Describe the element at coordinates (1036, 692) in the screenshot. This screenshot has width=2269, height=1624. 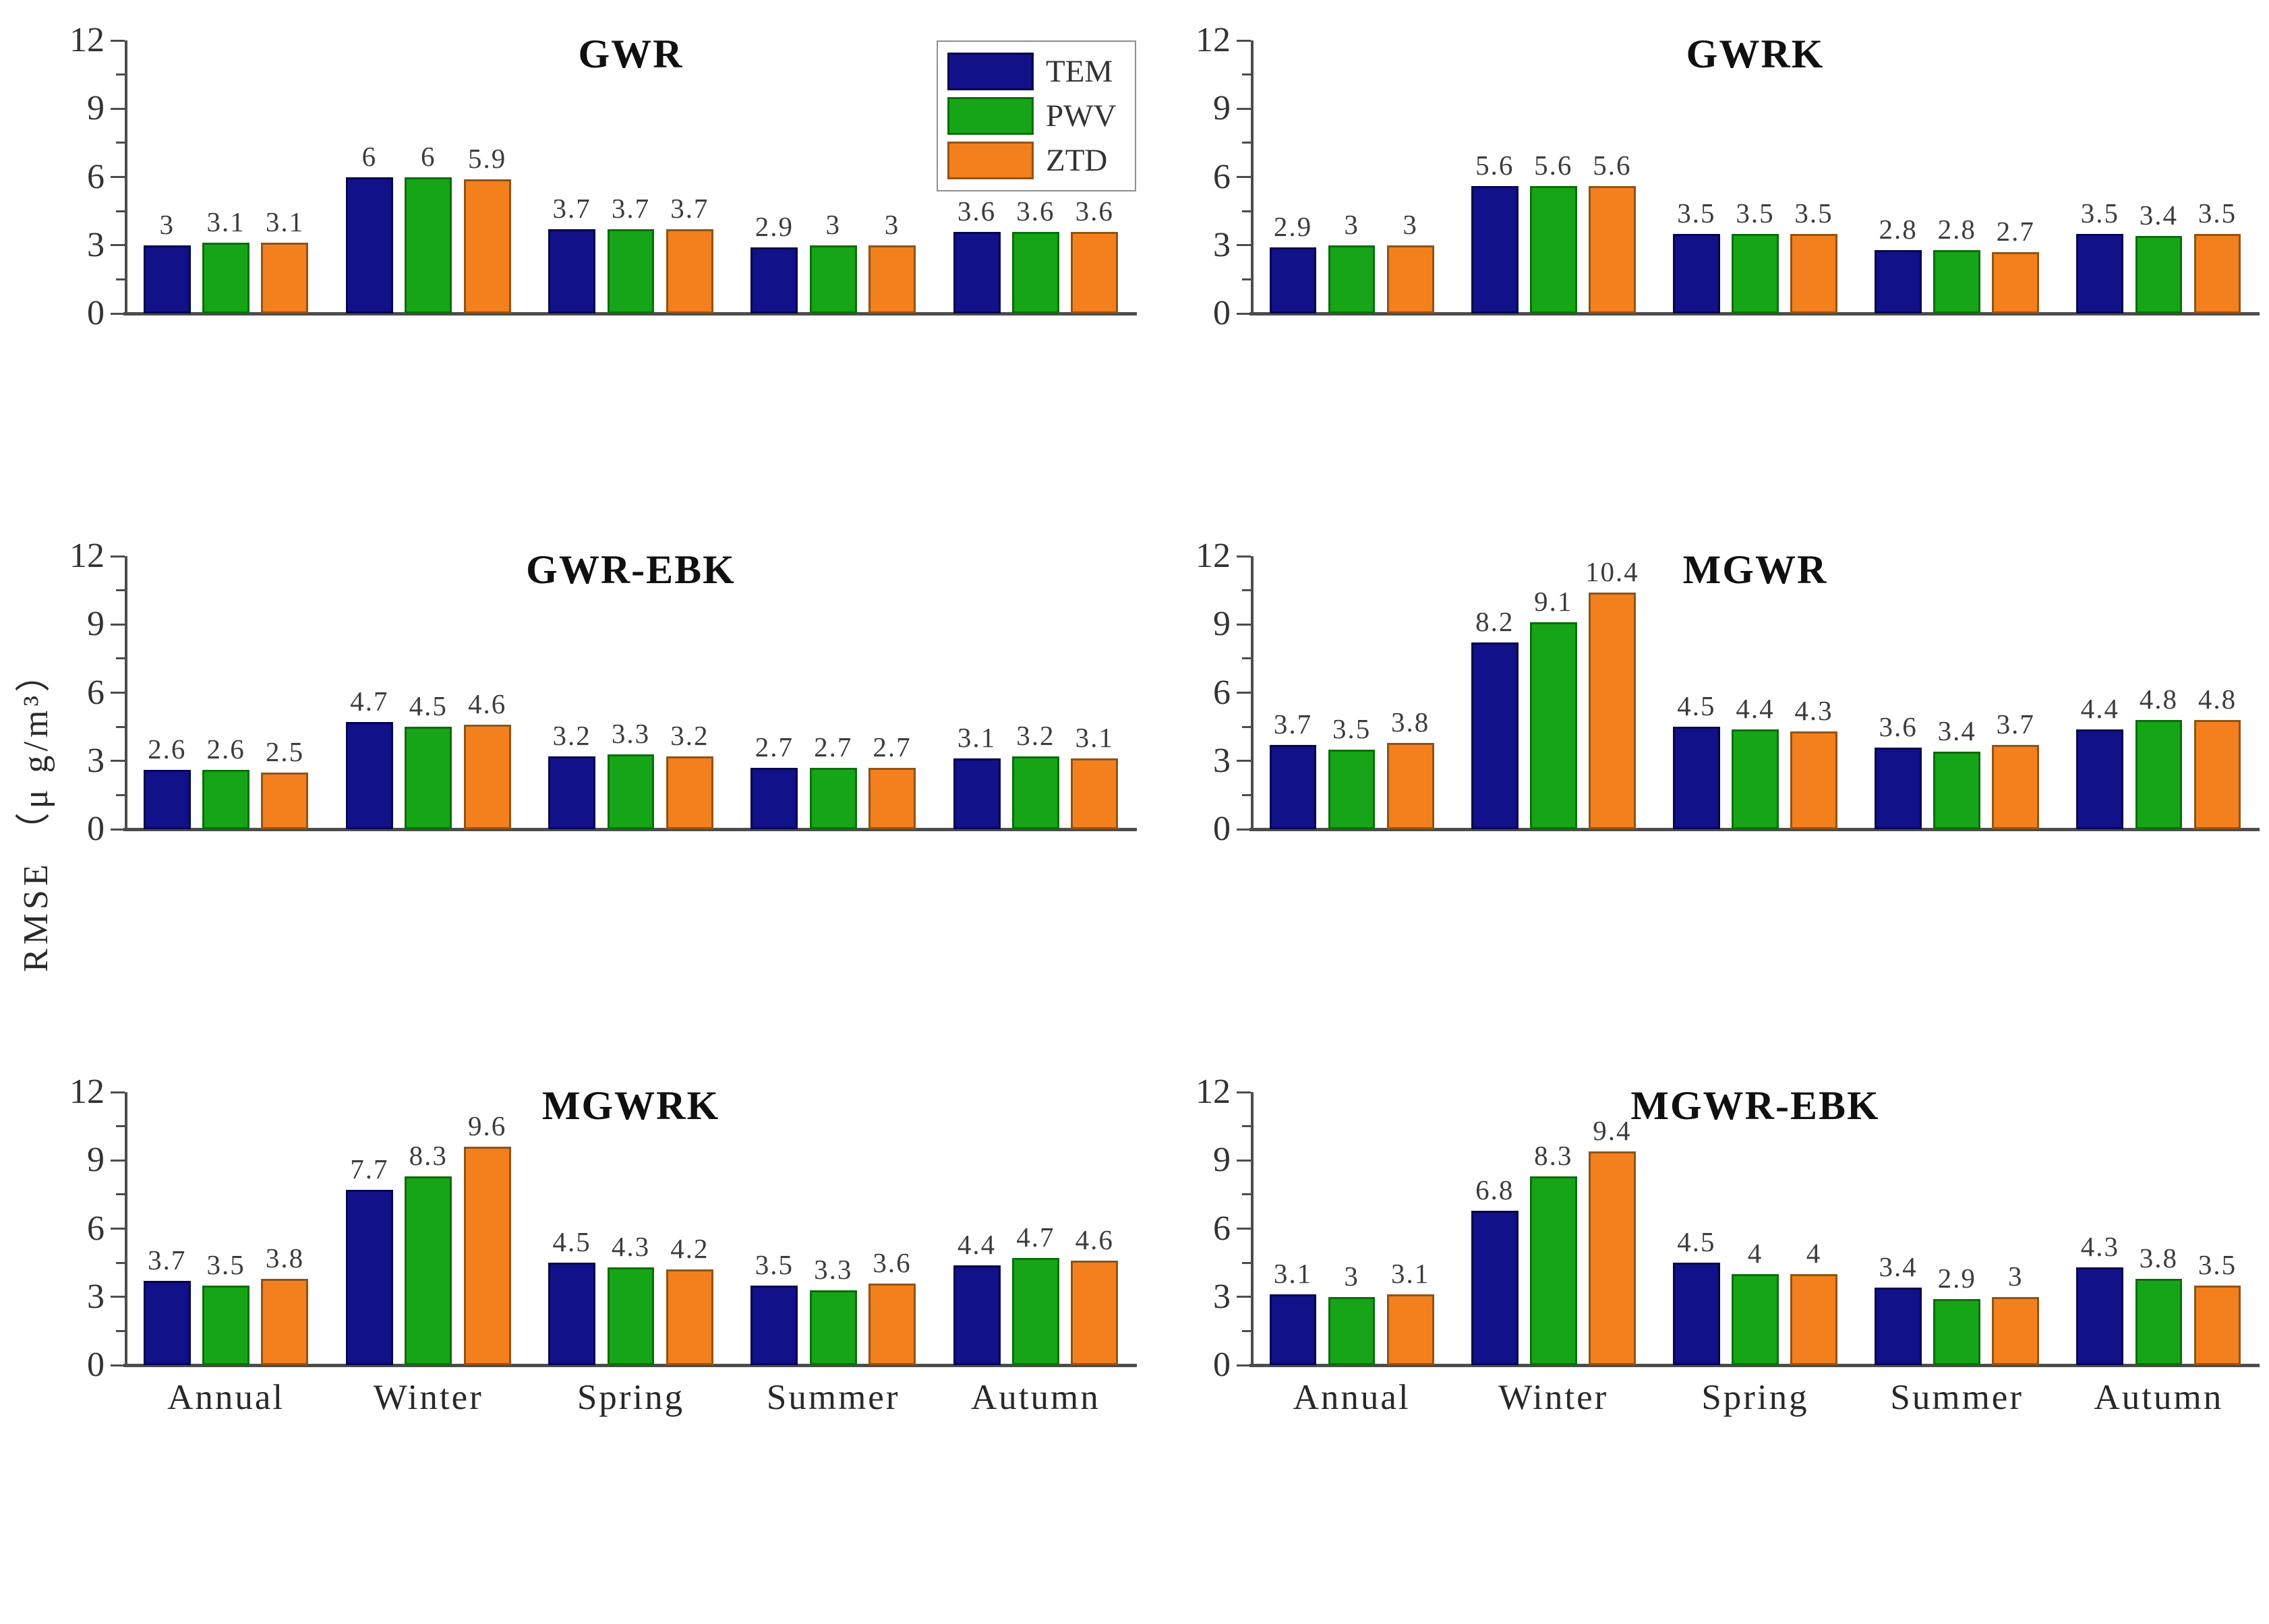
I see `bar-group-autumn: 3.1 3.2 3.1` at that location.